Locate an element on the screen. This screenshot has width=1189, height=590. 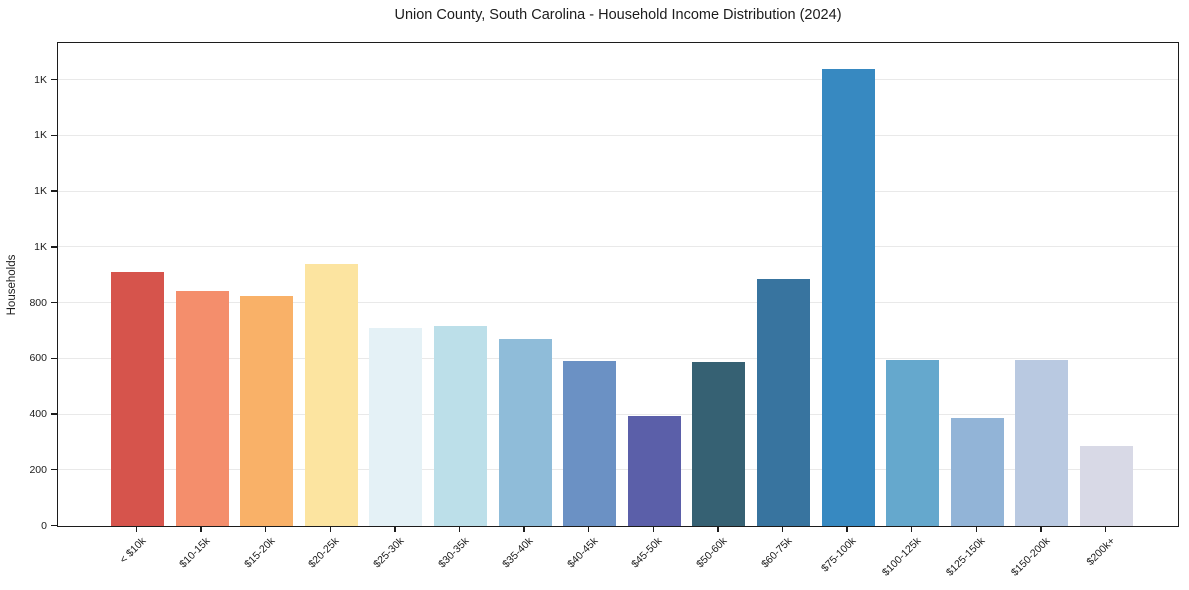
y-tick-label: 800 is located at coordinates (38, 302).